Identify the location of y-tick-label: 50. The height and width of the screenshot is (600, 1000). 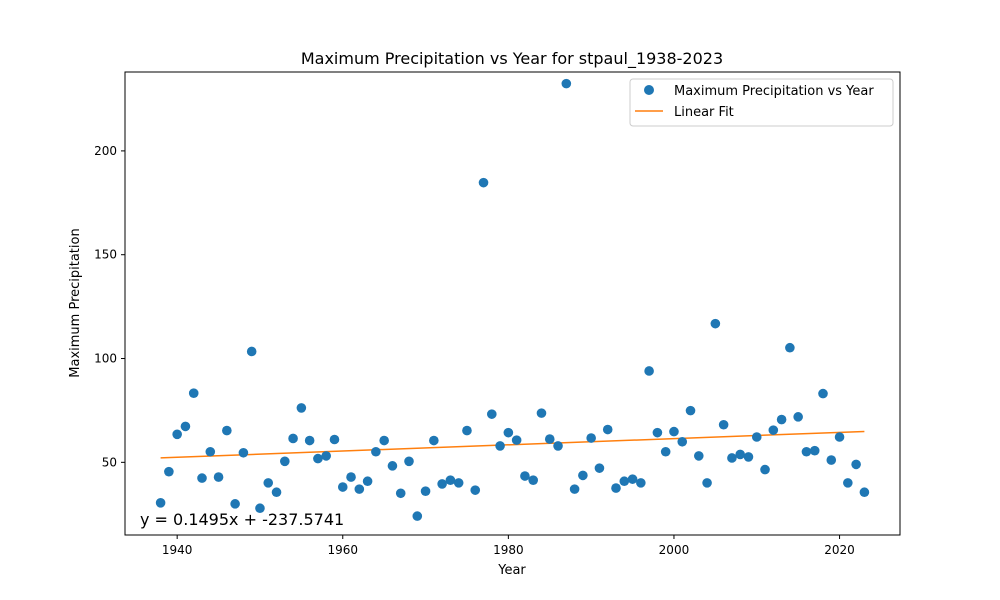
(109, 462).